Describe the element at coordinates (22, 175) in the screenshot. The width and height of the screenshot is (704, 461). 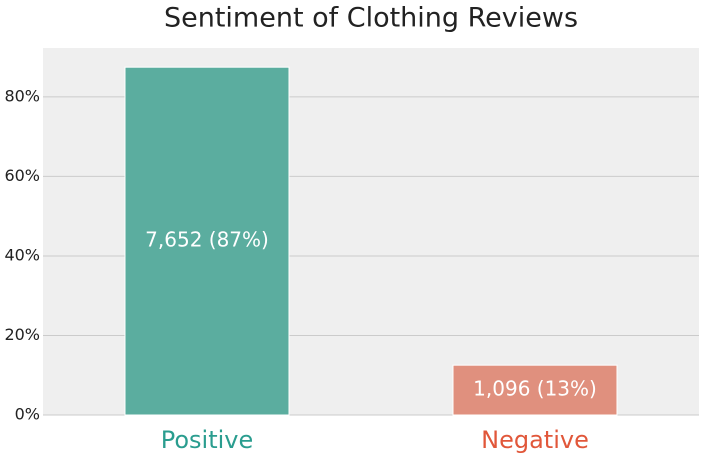
I see `y-tick-label: 60%` at that location.